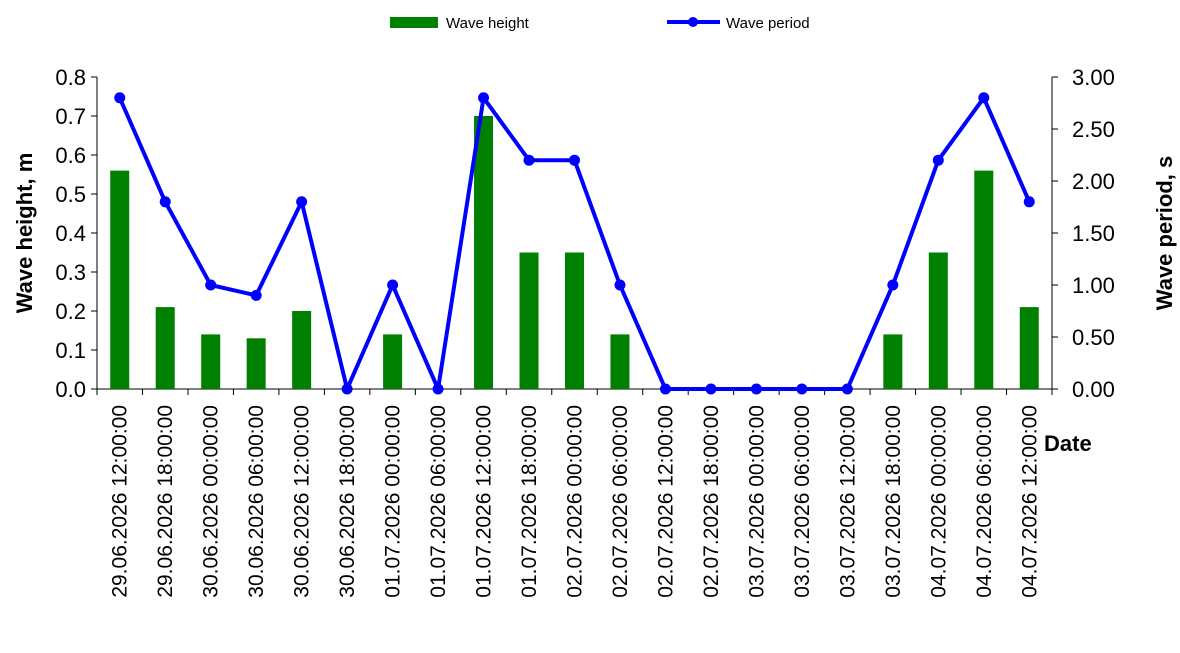  I want to click on x-tick-label: 03.07.2026 18:00:00, so click(893, 501).